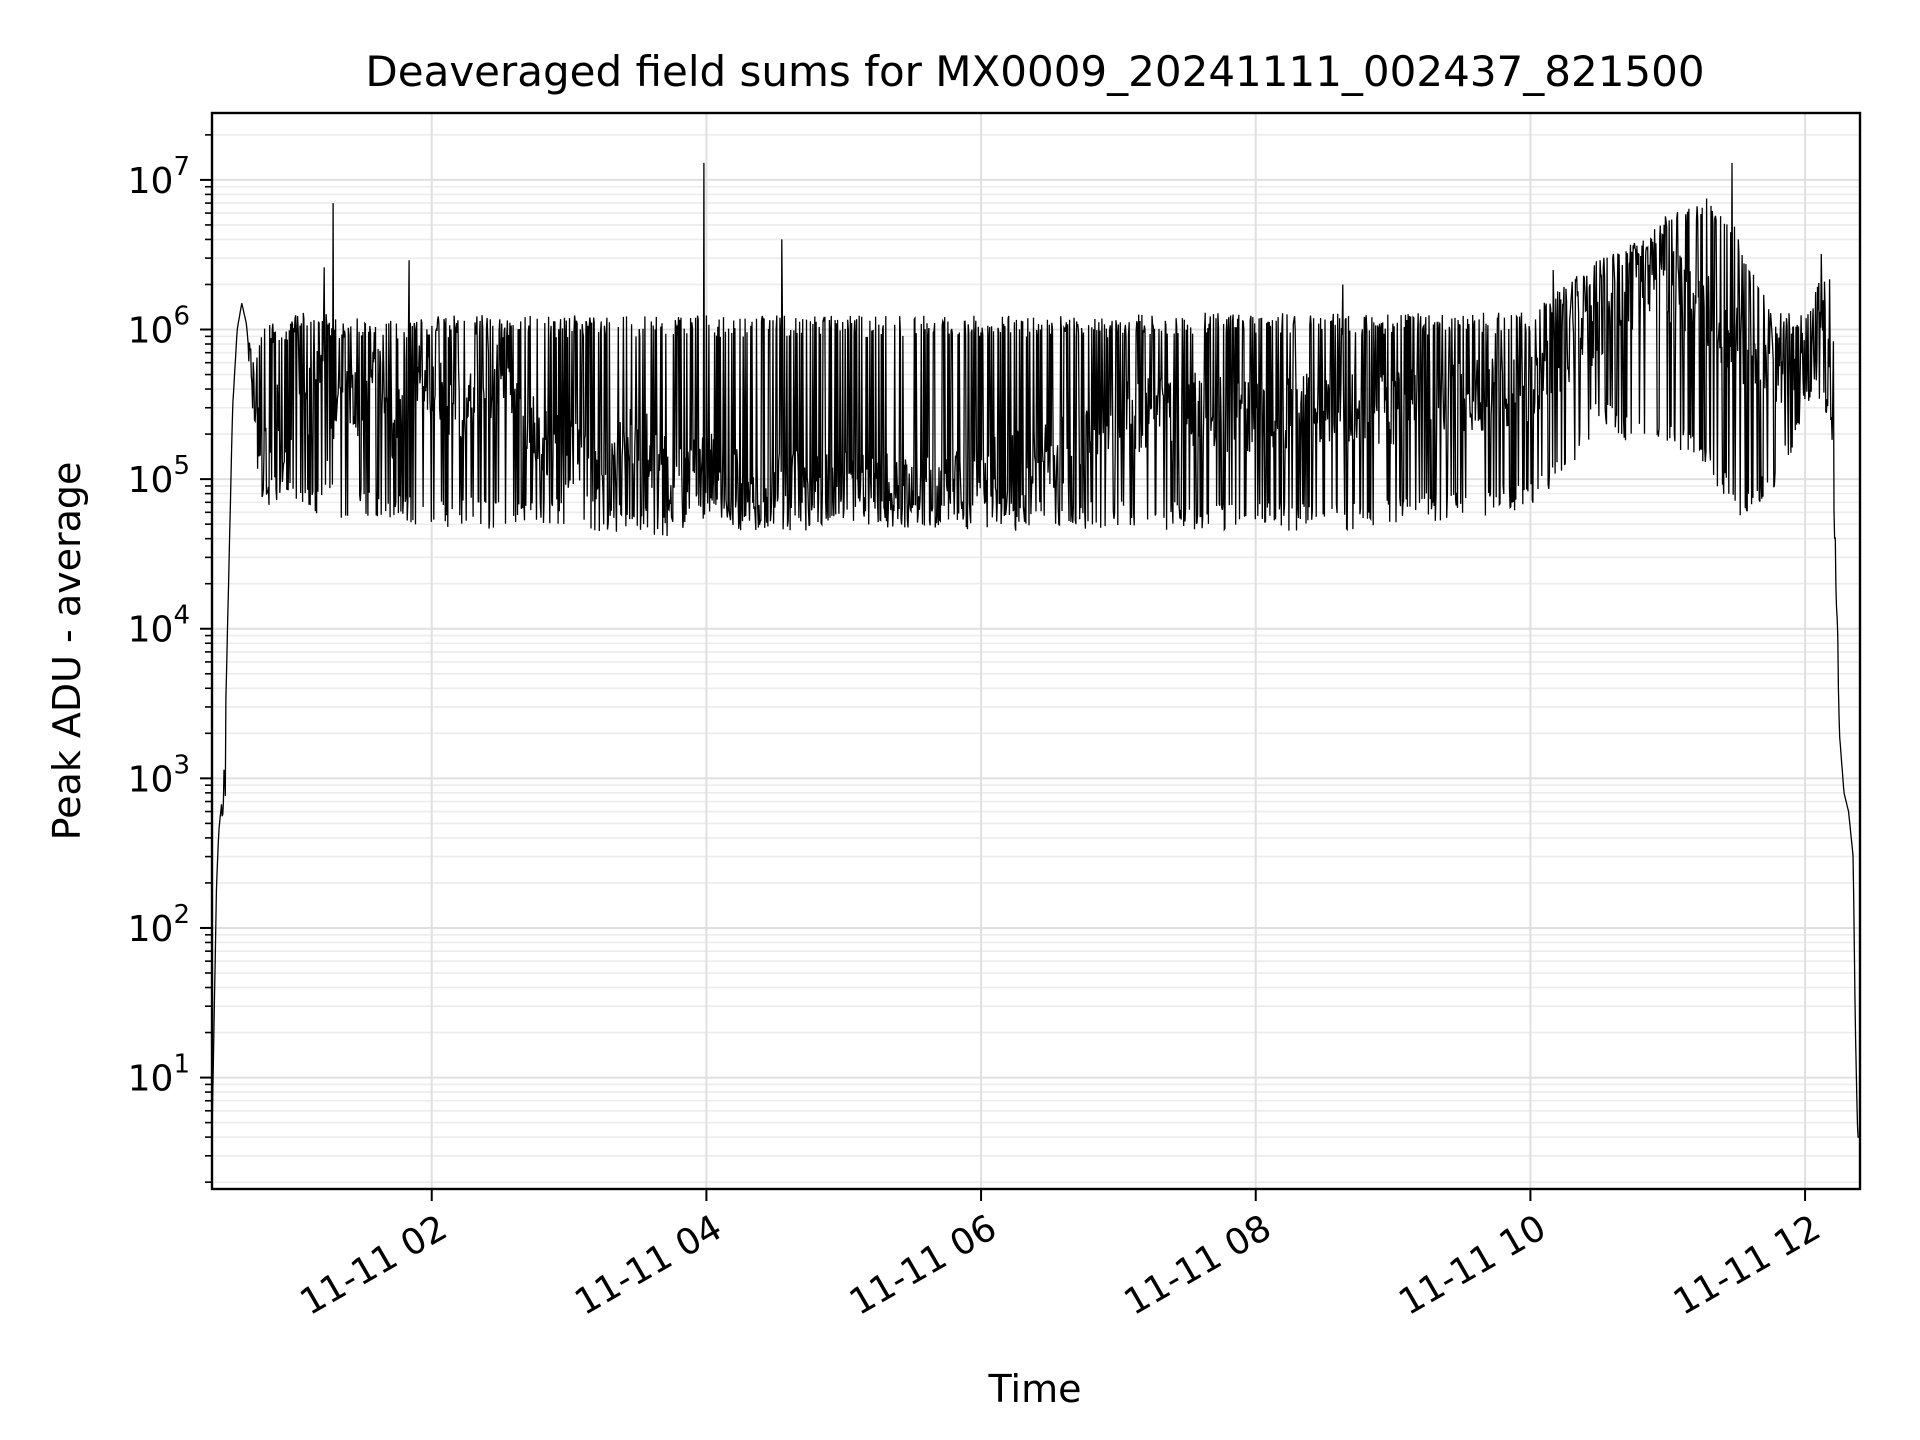  I want to click on y-tick-label: 10⁶, so click(159, 327).